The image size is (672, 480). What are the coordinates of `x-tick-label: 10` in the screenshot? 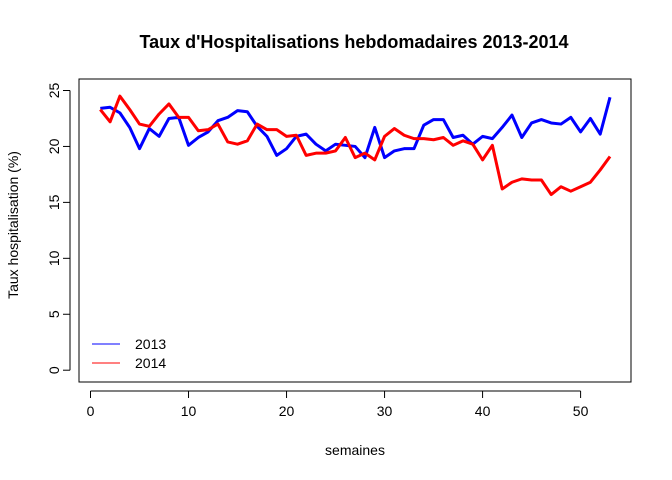 It's located at (189, 411).